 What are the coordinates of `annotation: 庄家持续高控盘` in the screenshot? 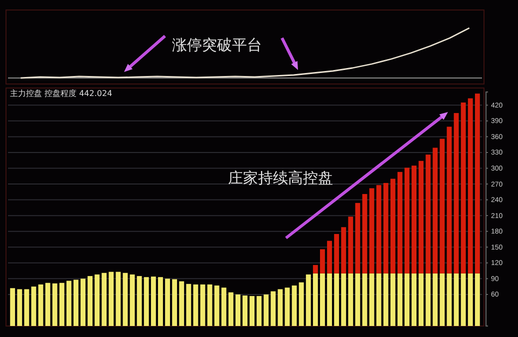 It's located at (280, 178).